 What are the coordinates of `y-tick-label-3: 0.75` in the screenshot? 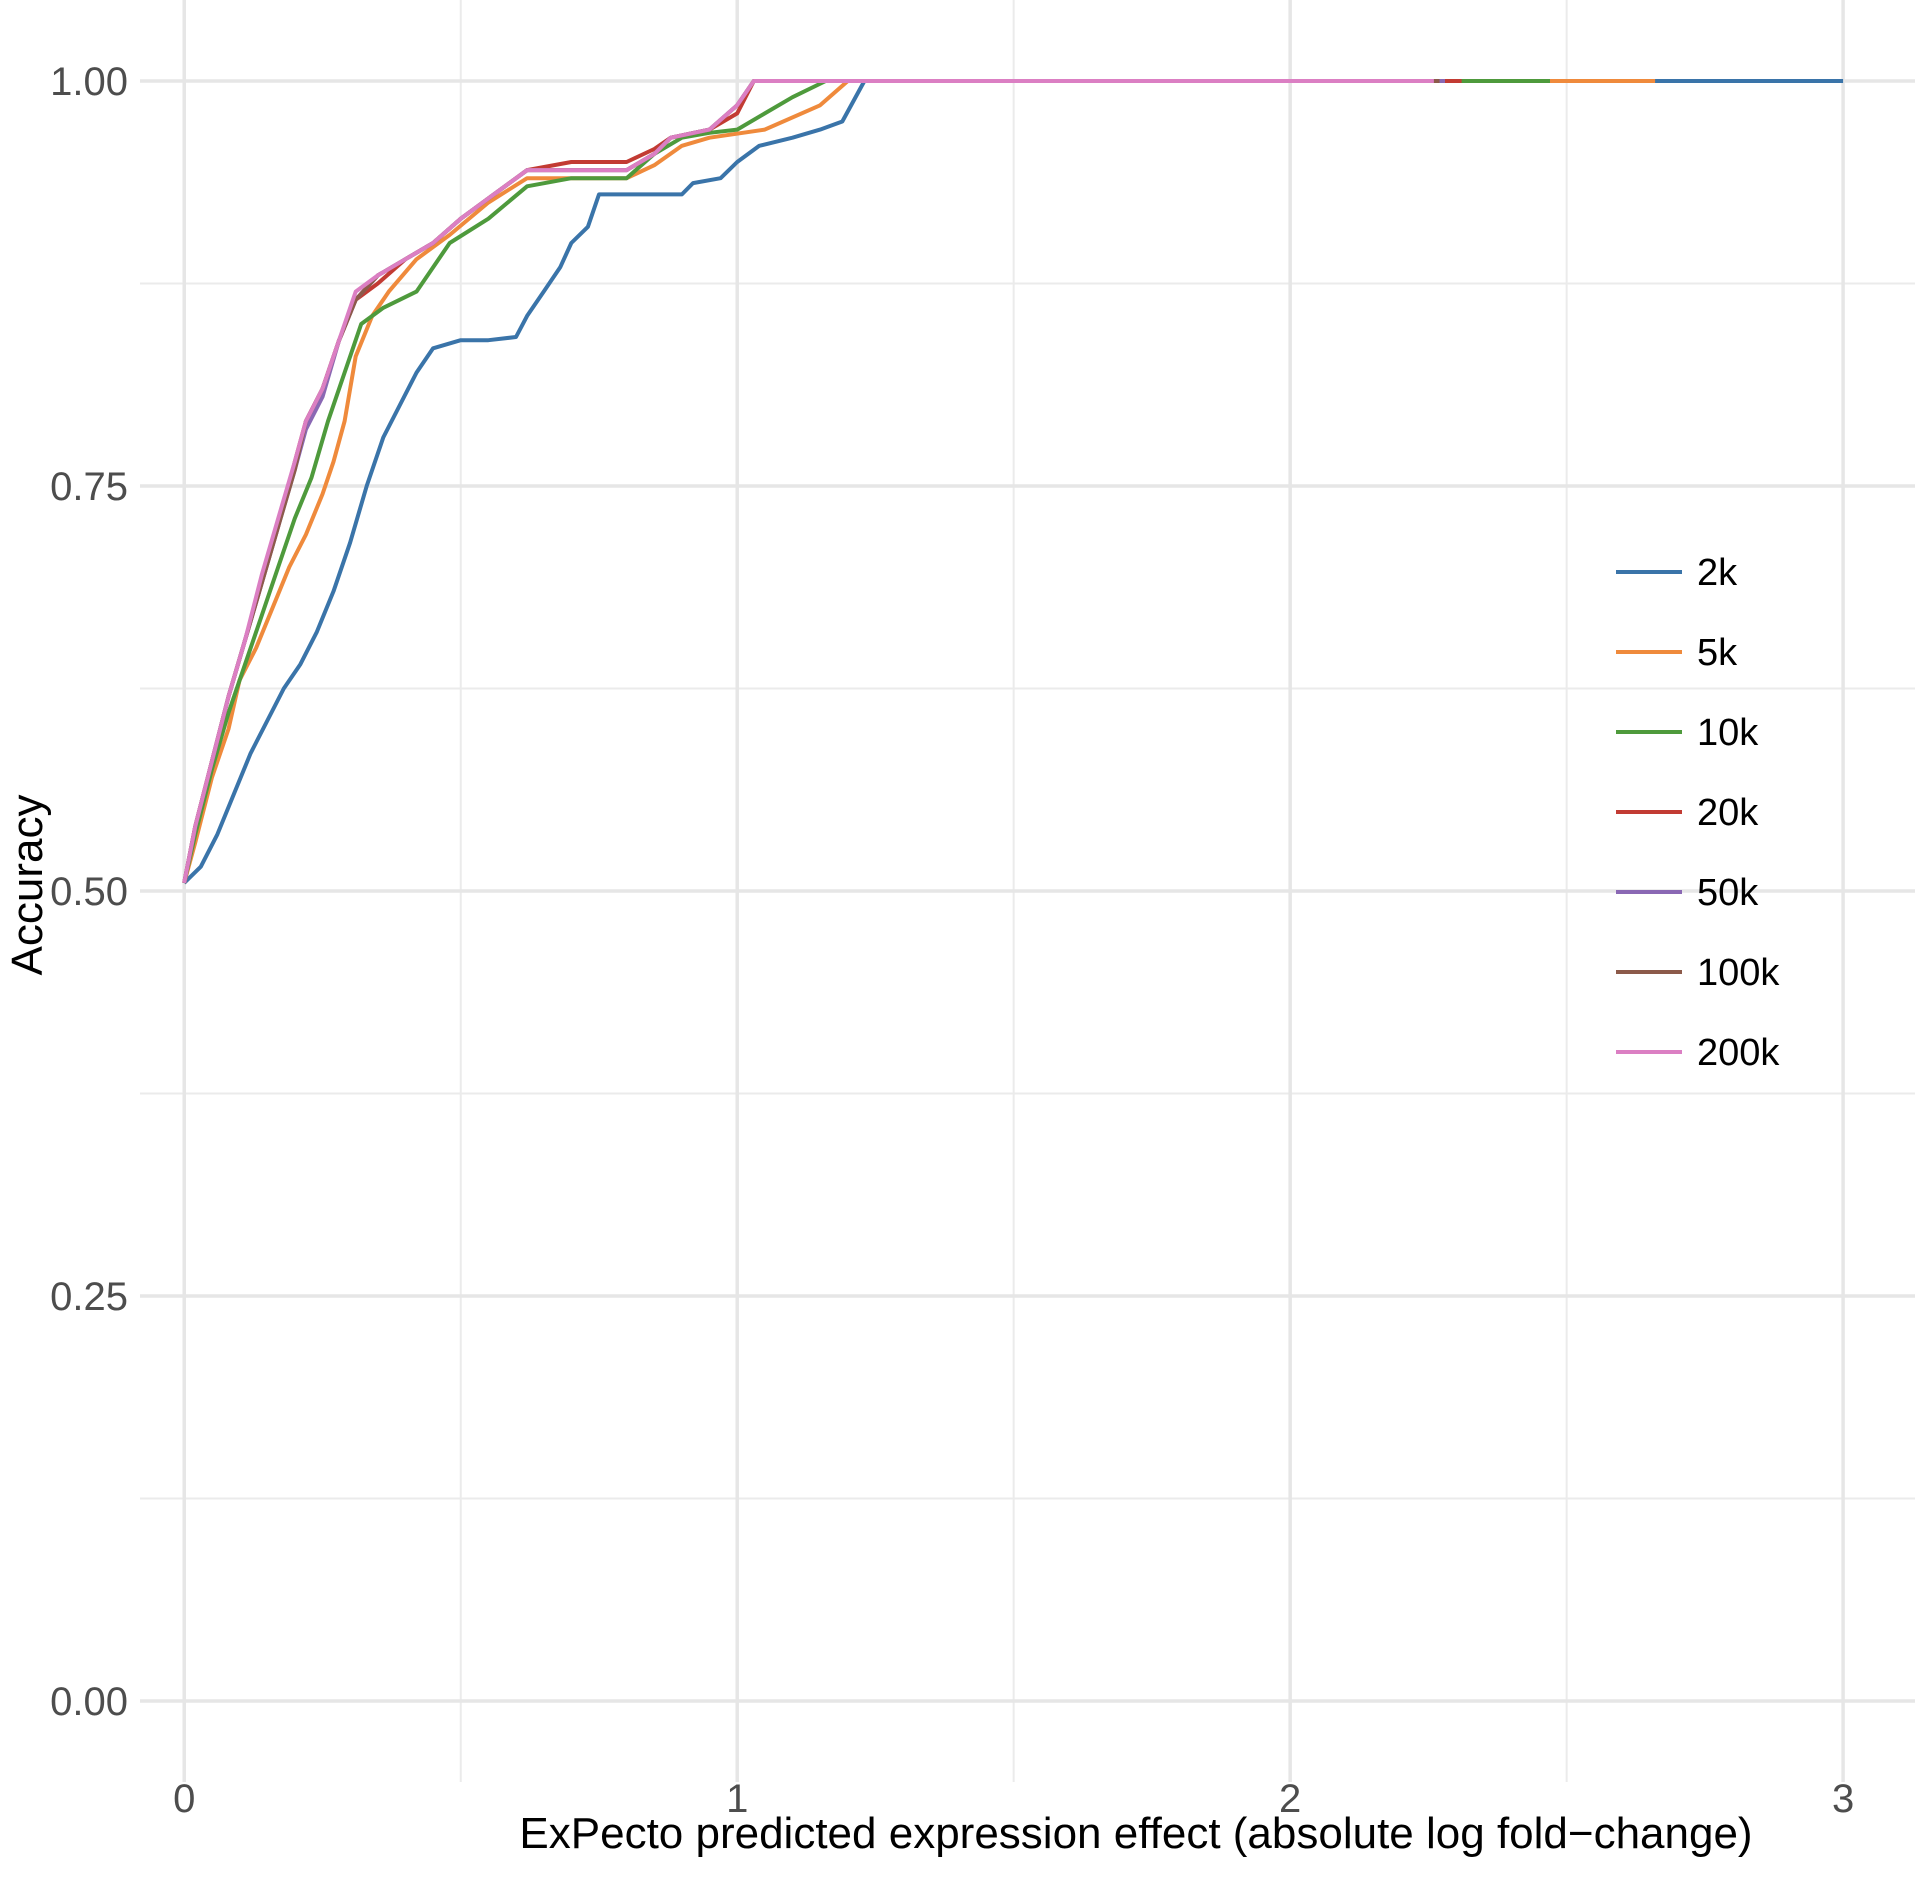 It's located at (89, 487).